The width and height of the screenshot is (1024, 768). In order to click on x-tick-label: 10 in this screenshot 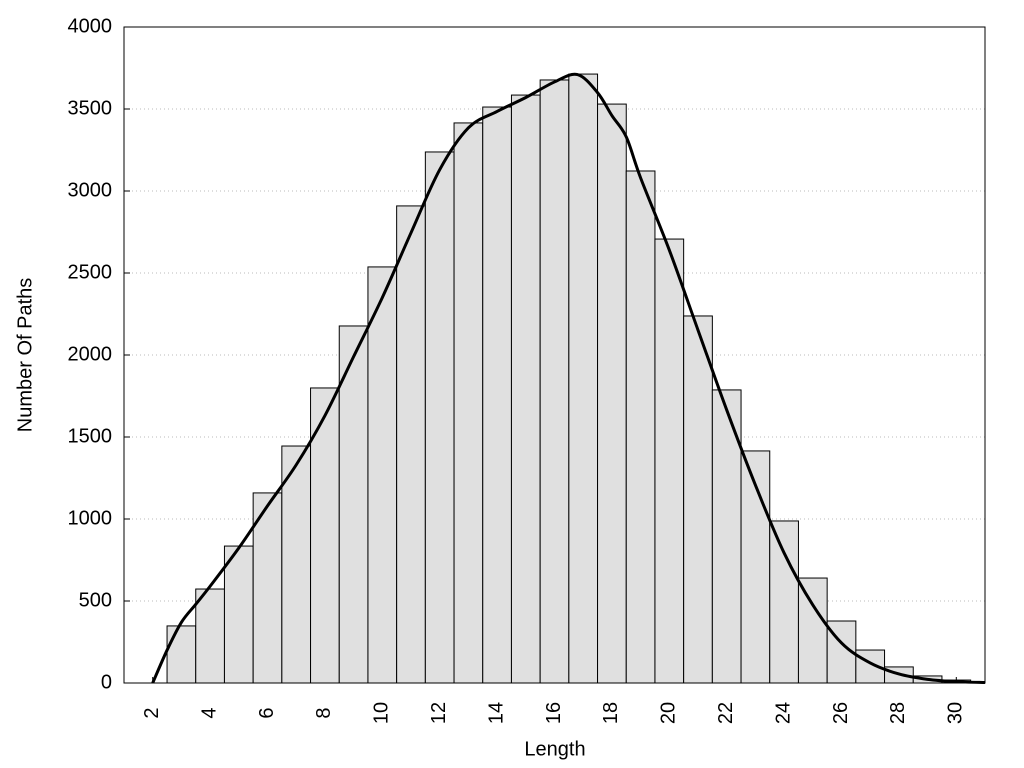, I will do `click(382, 713)`.